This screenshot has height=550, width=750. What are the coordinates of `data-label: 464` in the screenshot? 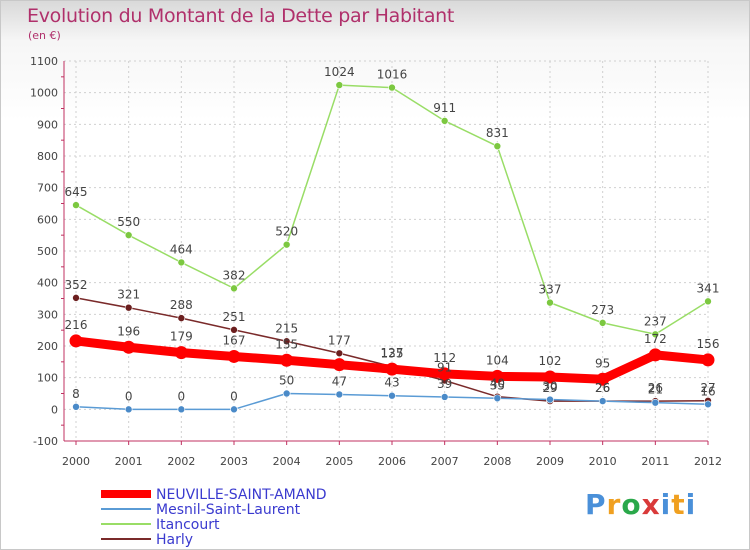 It's located at (181, 249).